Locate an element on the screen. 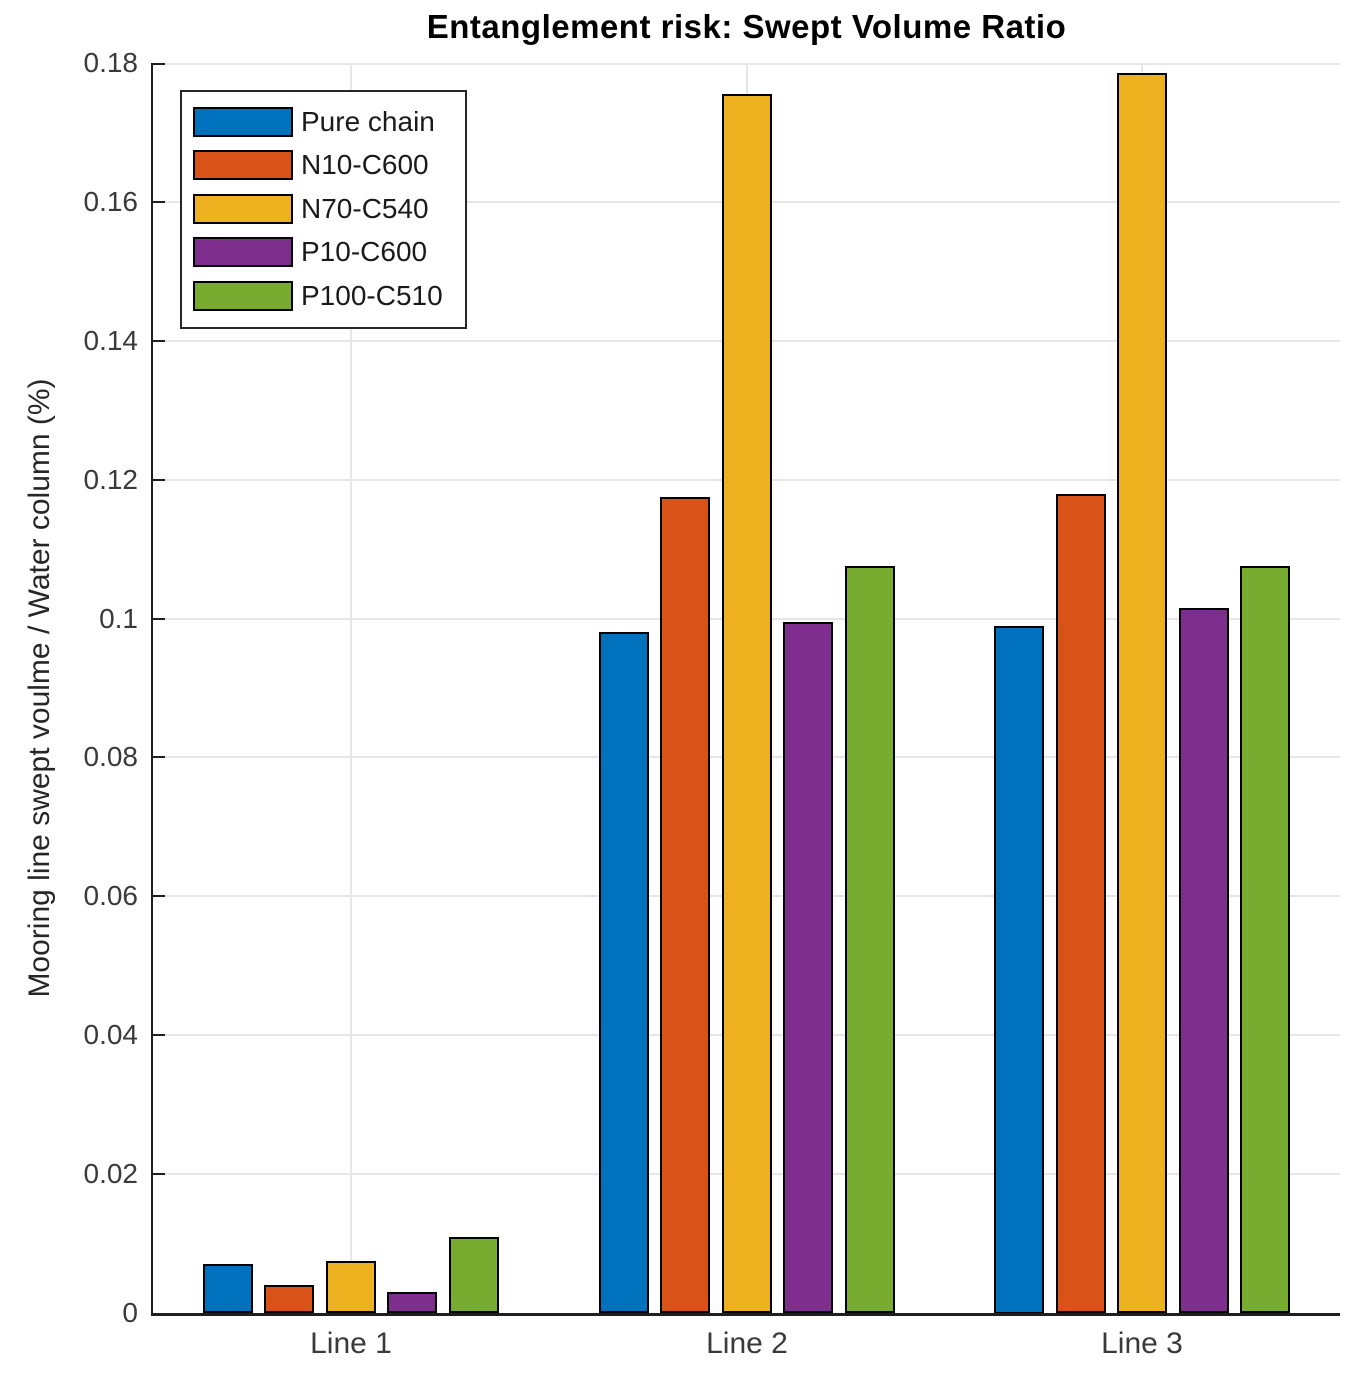 The width and height of the screenshot is (1353, 1386). legend-item-pure-chain: Pure chain is located at coordinates (323, 122).